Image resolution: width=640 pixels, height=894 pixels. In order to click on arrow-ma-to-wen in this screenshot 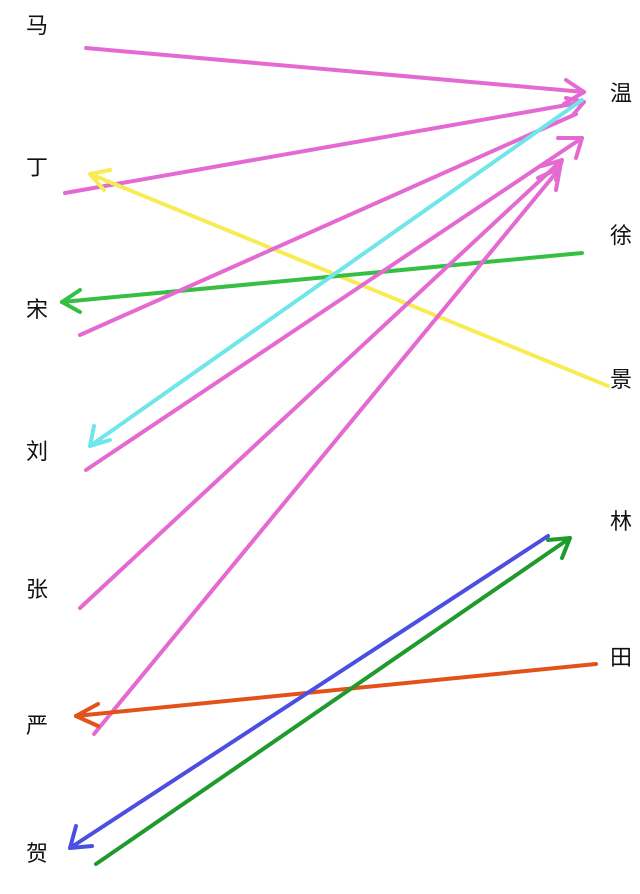, I will do `click(335, 70)`.